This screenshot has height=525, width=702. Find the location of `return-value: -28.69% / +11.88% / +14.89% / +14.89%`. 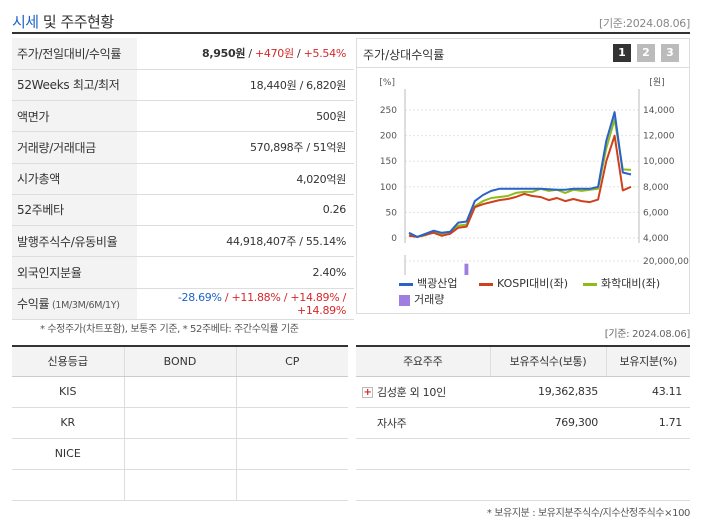

return-value: -28.69% / +11.88% / +14.89% / +14.89% is located at coordinates (245, 304).